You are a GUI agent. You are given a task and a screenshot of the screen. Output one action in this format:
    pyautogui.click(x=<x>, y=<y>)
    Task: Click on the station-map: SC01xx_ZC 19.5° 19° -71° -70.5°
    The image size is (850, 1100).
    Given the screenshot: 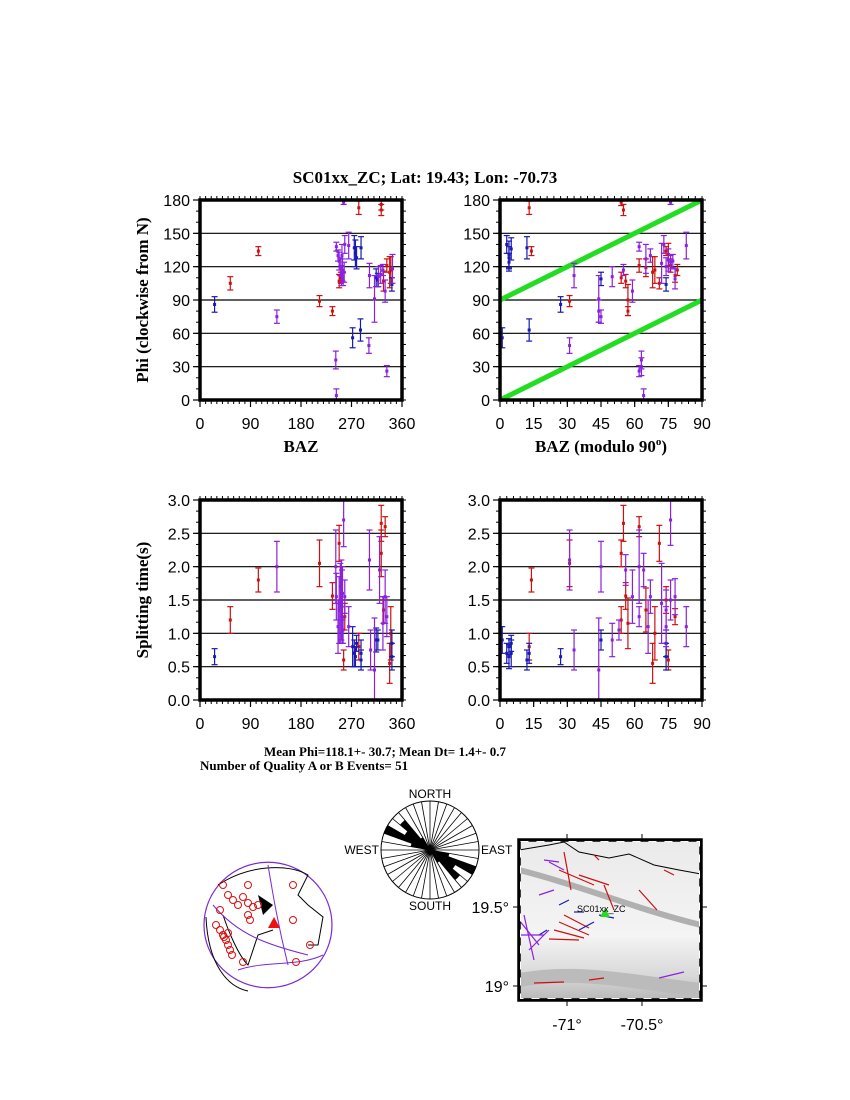 What is the action you would take?
    pyautogui.click(x=589, y=934)
    